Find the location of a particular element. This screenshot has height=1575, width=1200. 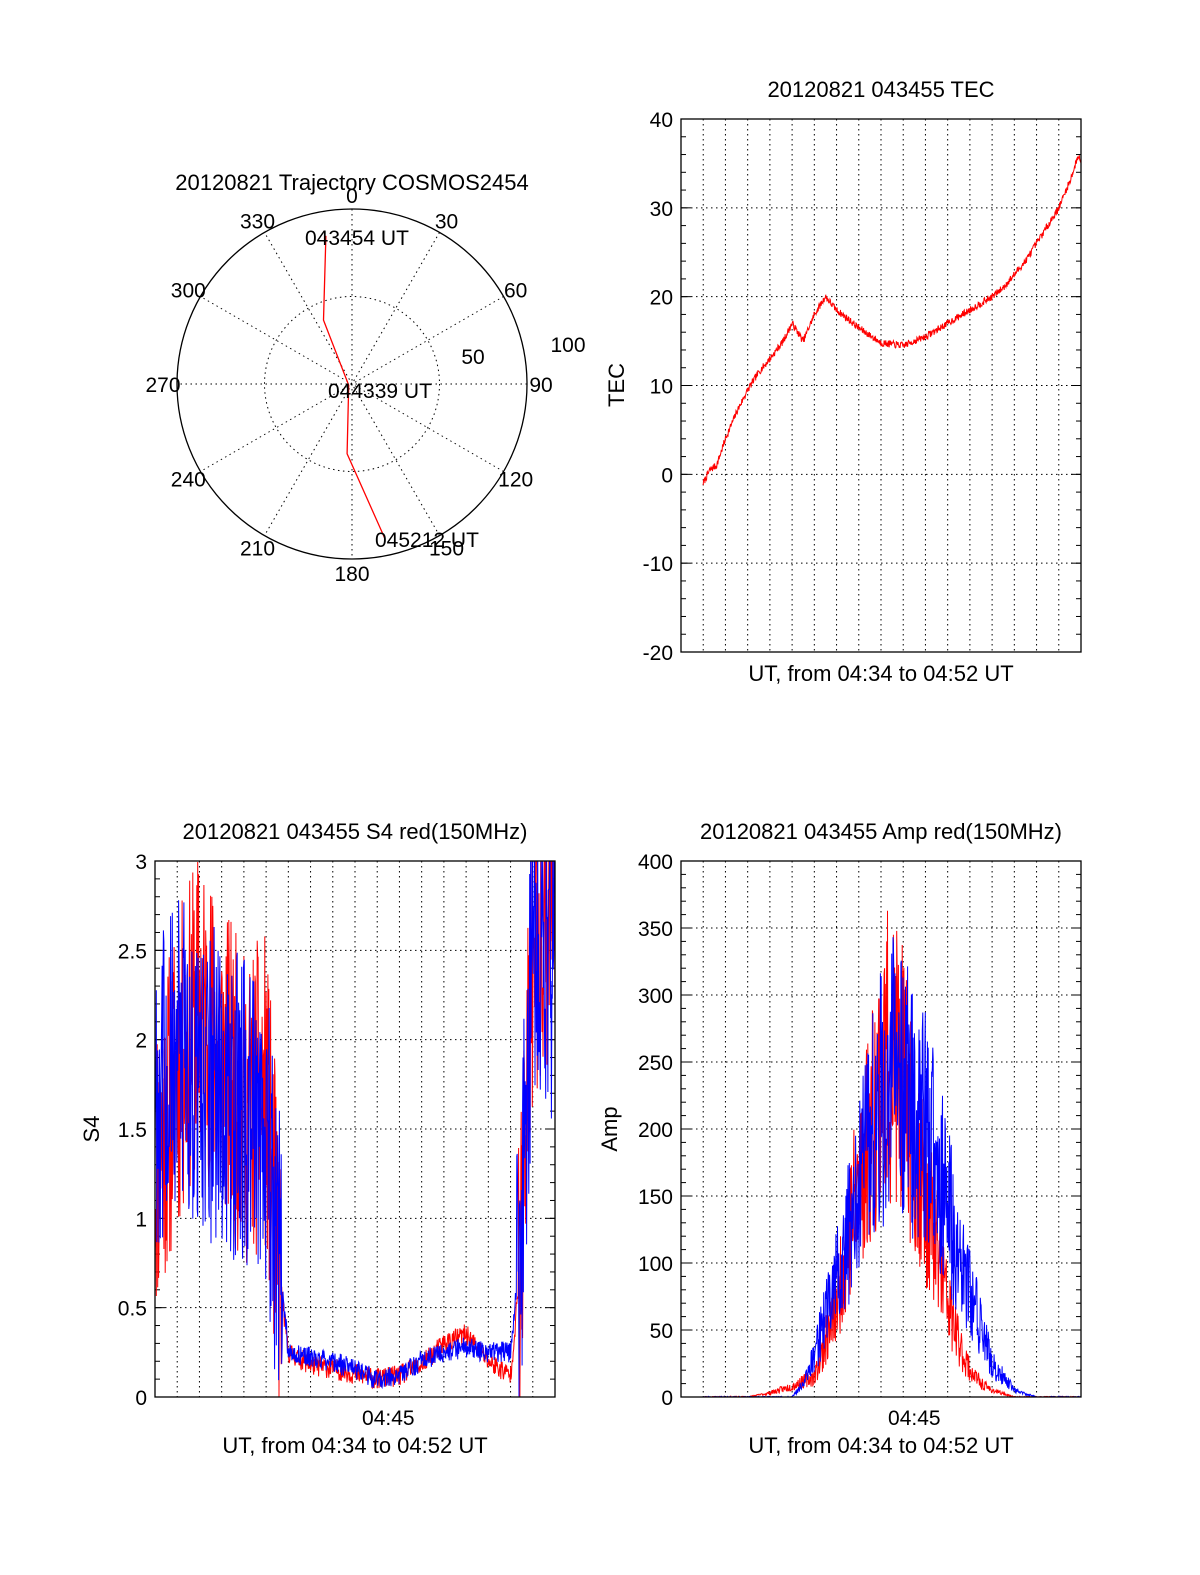

s4-y-tick-label: 2 is located at coordinates (141, 1041).